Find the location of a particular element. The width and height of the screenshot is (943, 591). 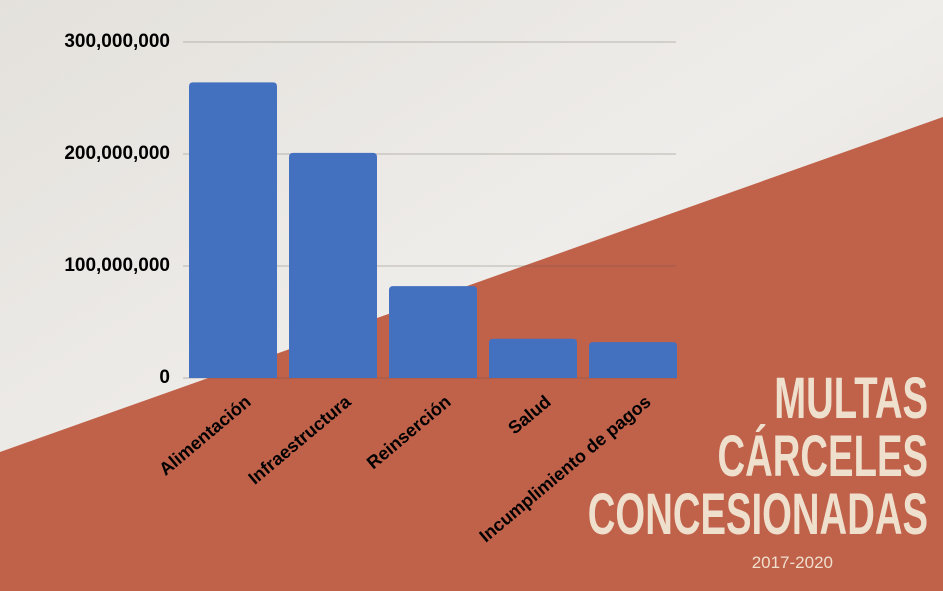

y-tick-label: 200,000,000 is located at coordinates (117, 153).